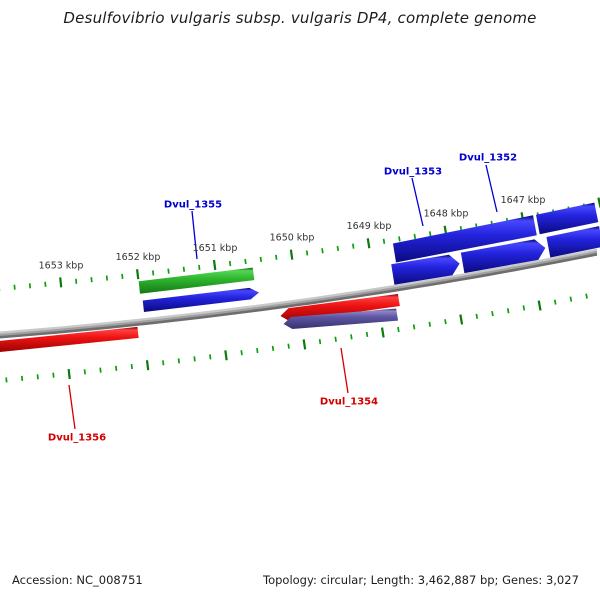  What do you see at coordinates (413, 172) in the screenshot?
I see `gene-label: Dvul_1353` at bounding box center [413, 172].